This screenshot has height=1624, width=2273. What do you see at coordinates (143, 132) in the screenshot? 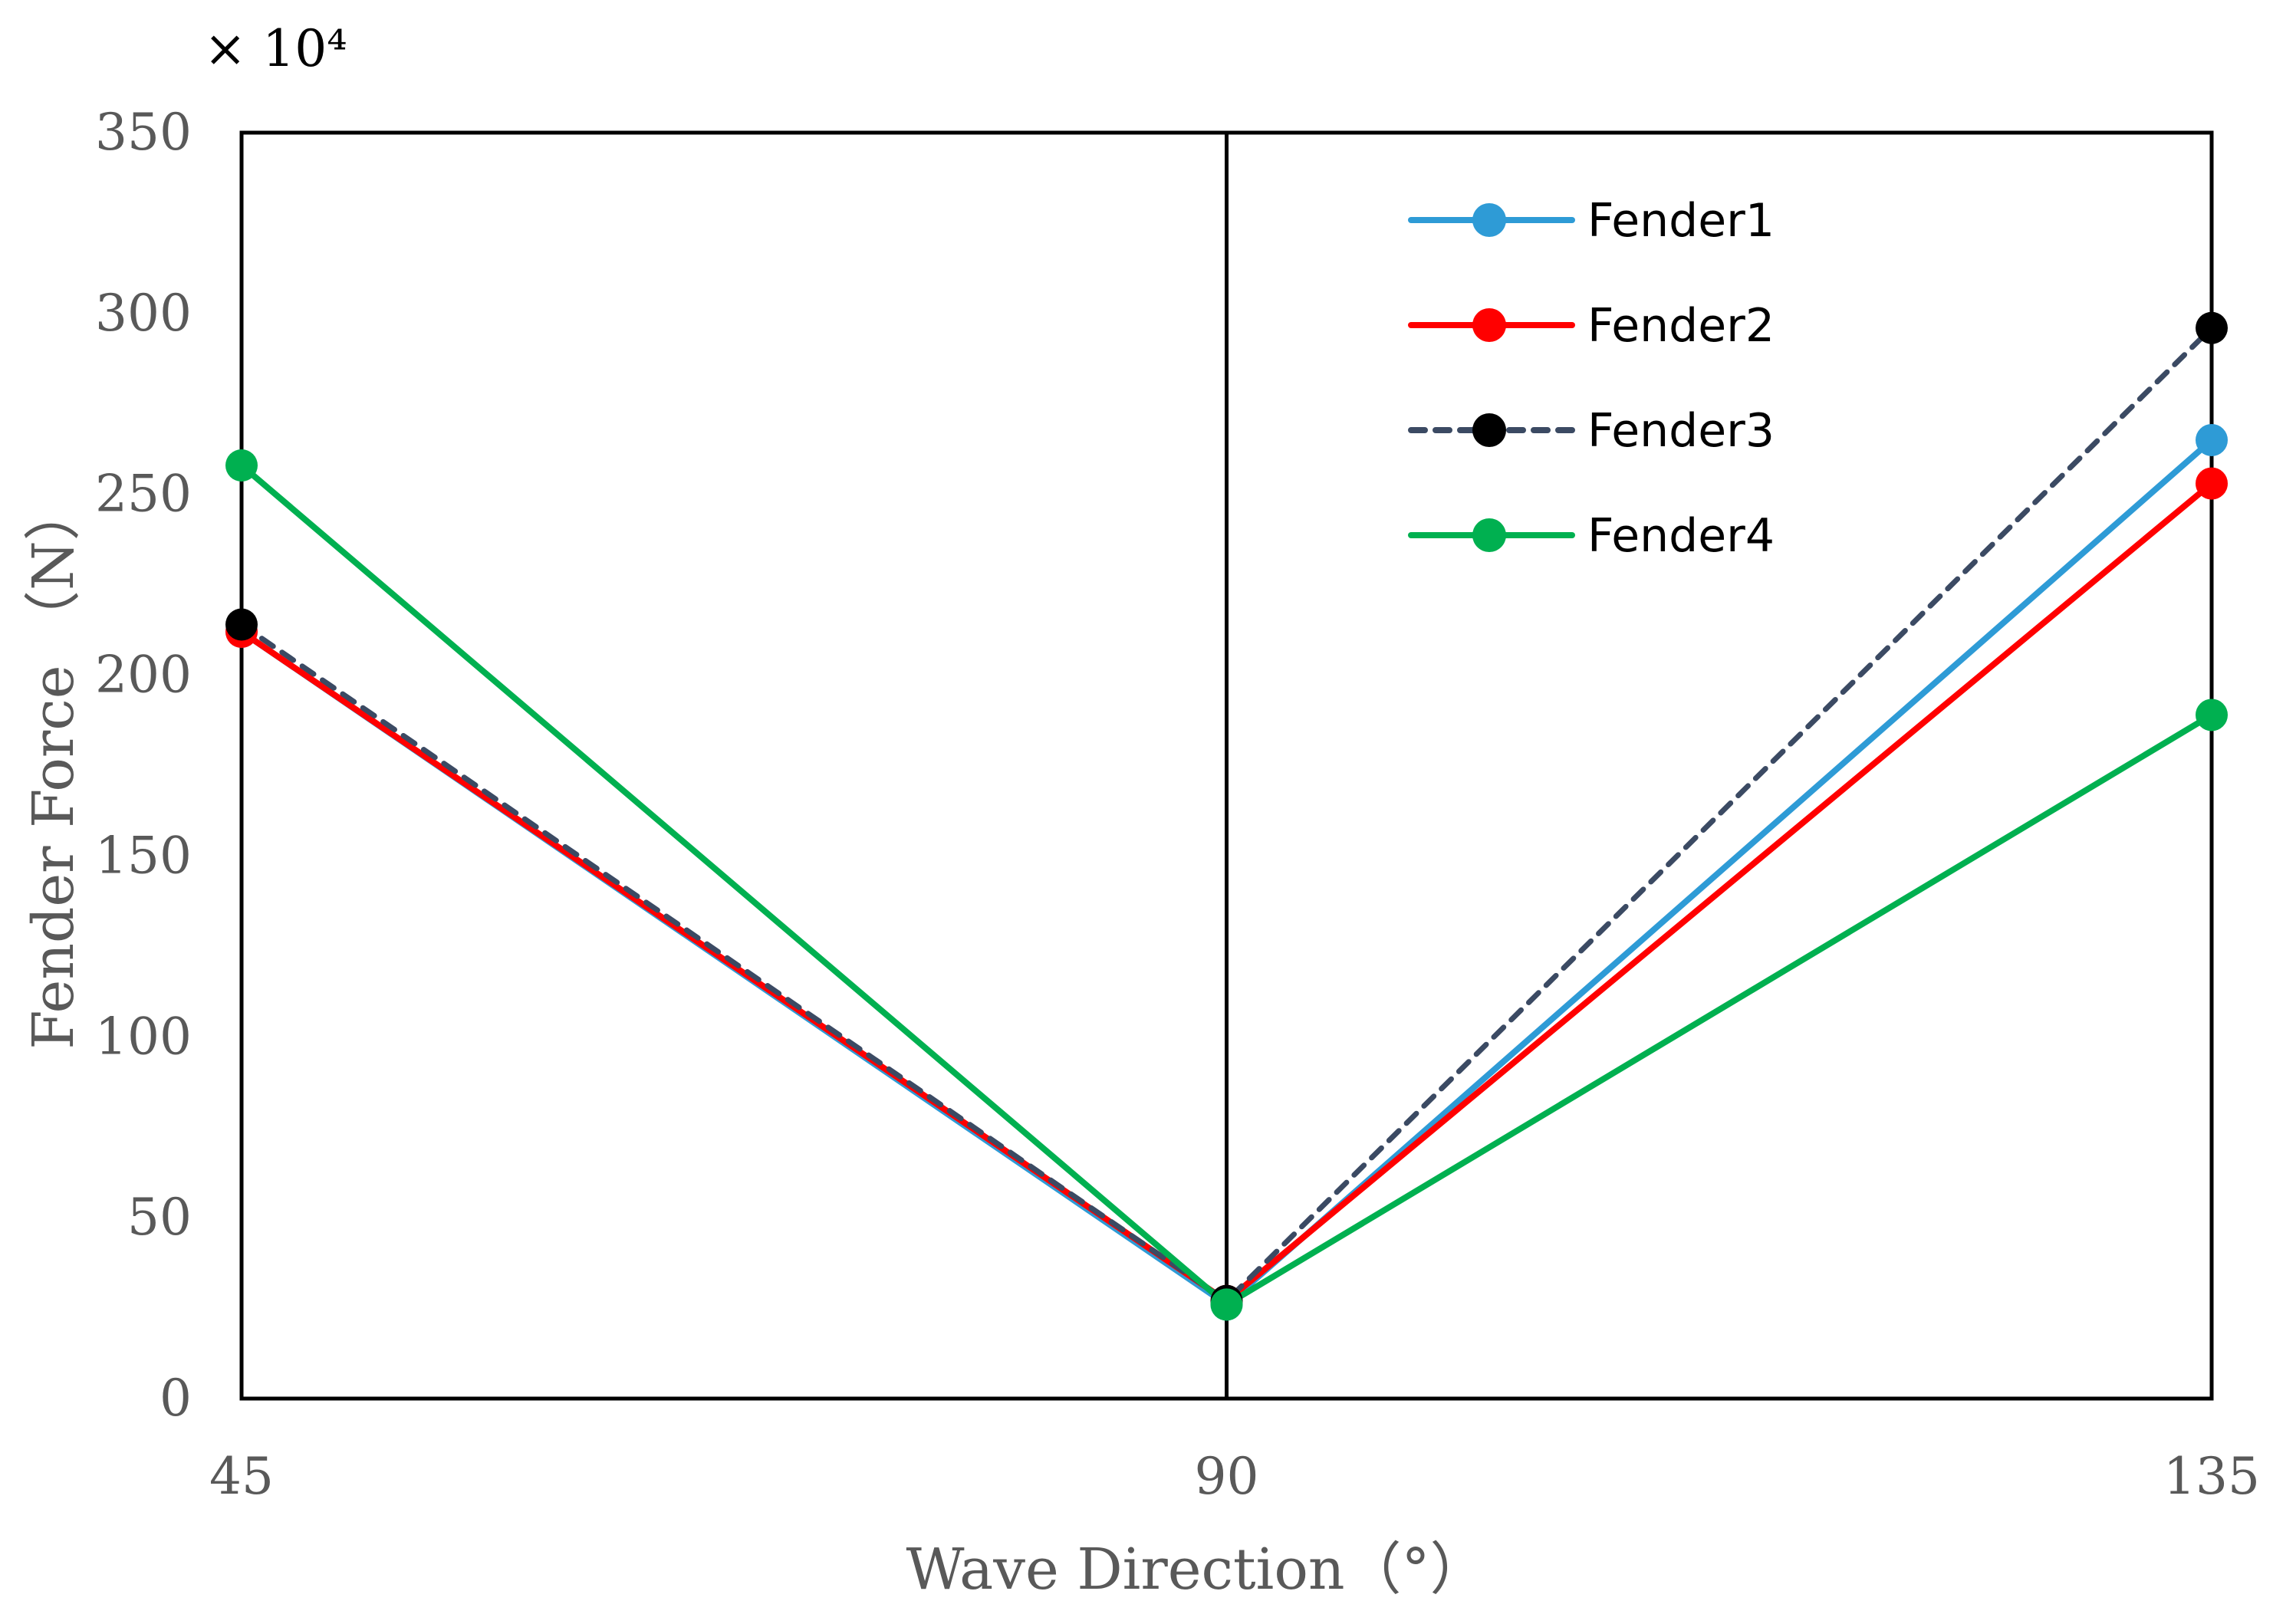
I see `y-tick-label: 350` at bounding box center [143, 132].